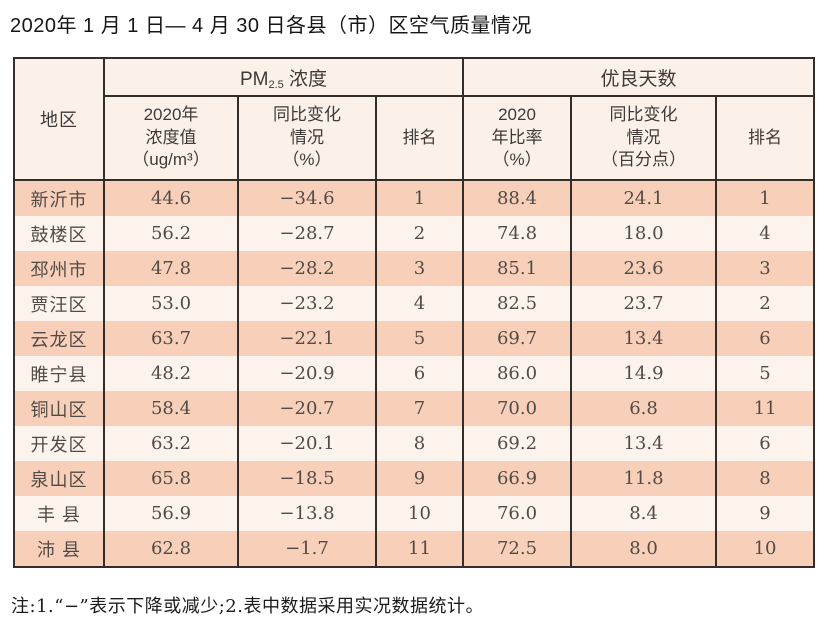 Image resolution: width=825 pixels, height=620 pixels. I want to click on page-title: 2020年 1 月 1 日— 4 月 30 日各县（市）区空气质量情况, so click(271, 26).